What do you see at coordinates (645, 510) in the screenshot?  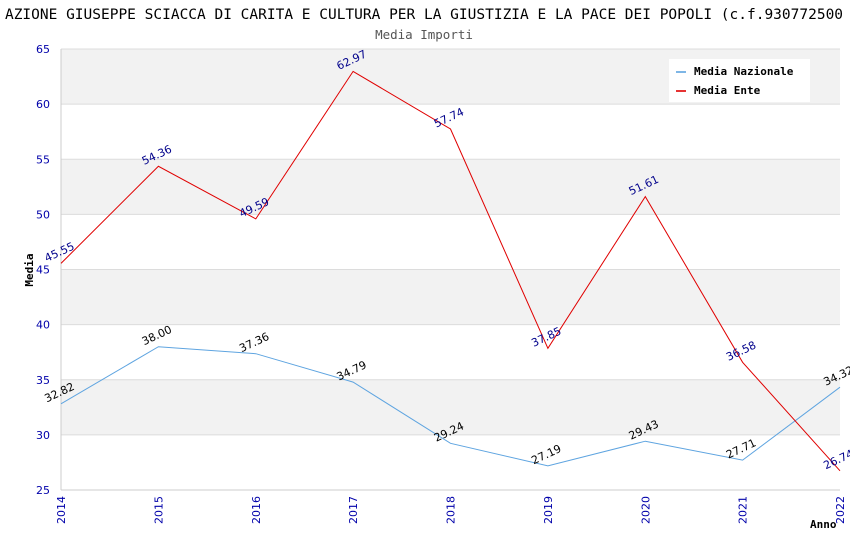 I see `x-tick-label: 2020` at bounding box center [645, 510].